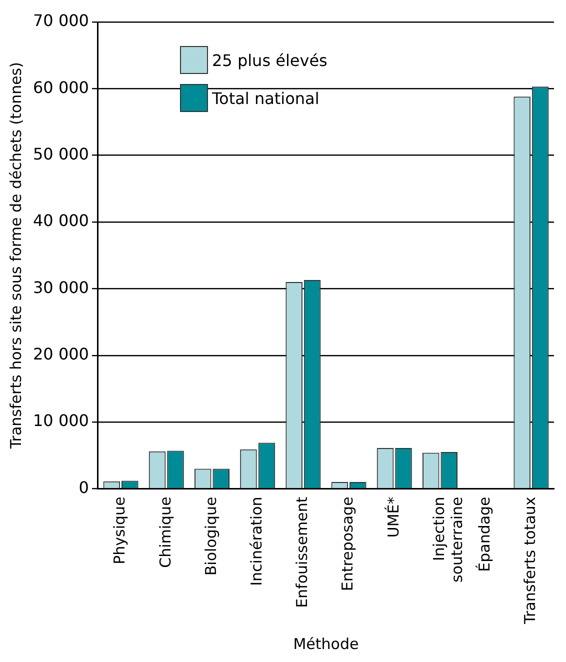  What do you see at coordinates (393, 517) in the screenshot?
I see `x-tick-label: UMÉ*` at bounding box center [393, 517].